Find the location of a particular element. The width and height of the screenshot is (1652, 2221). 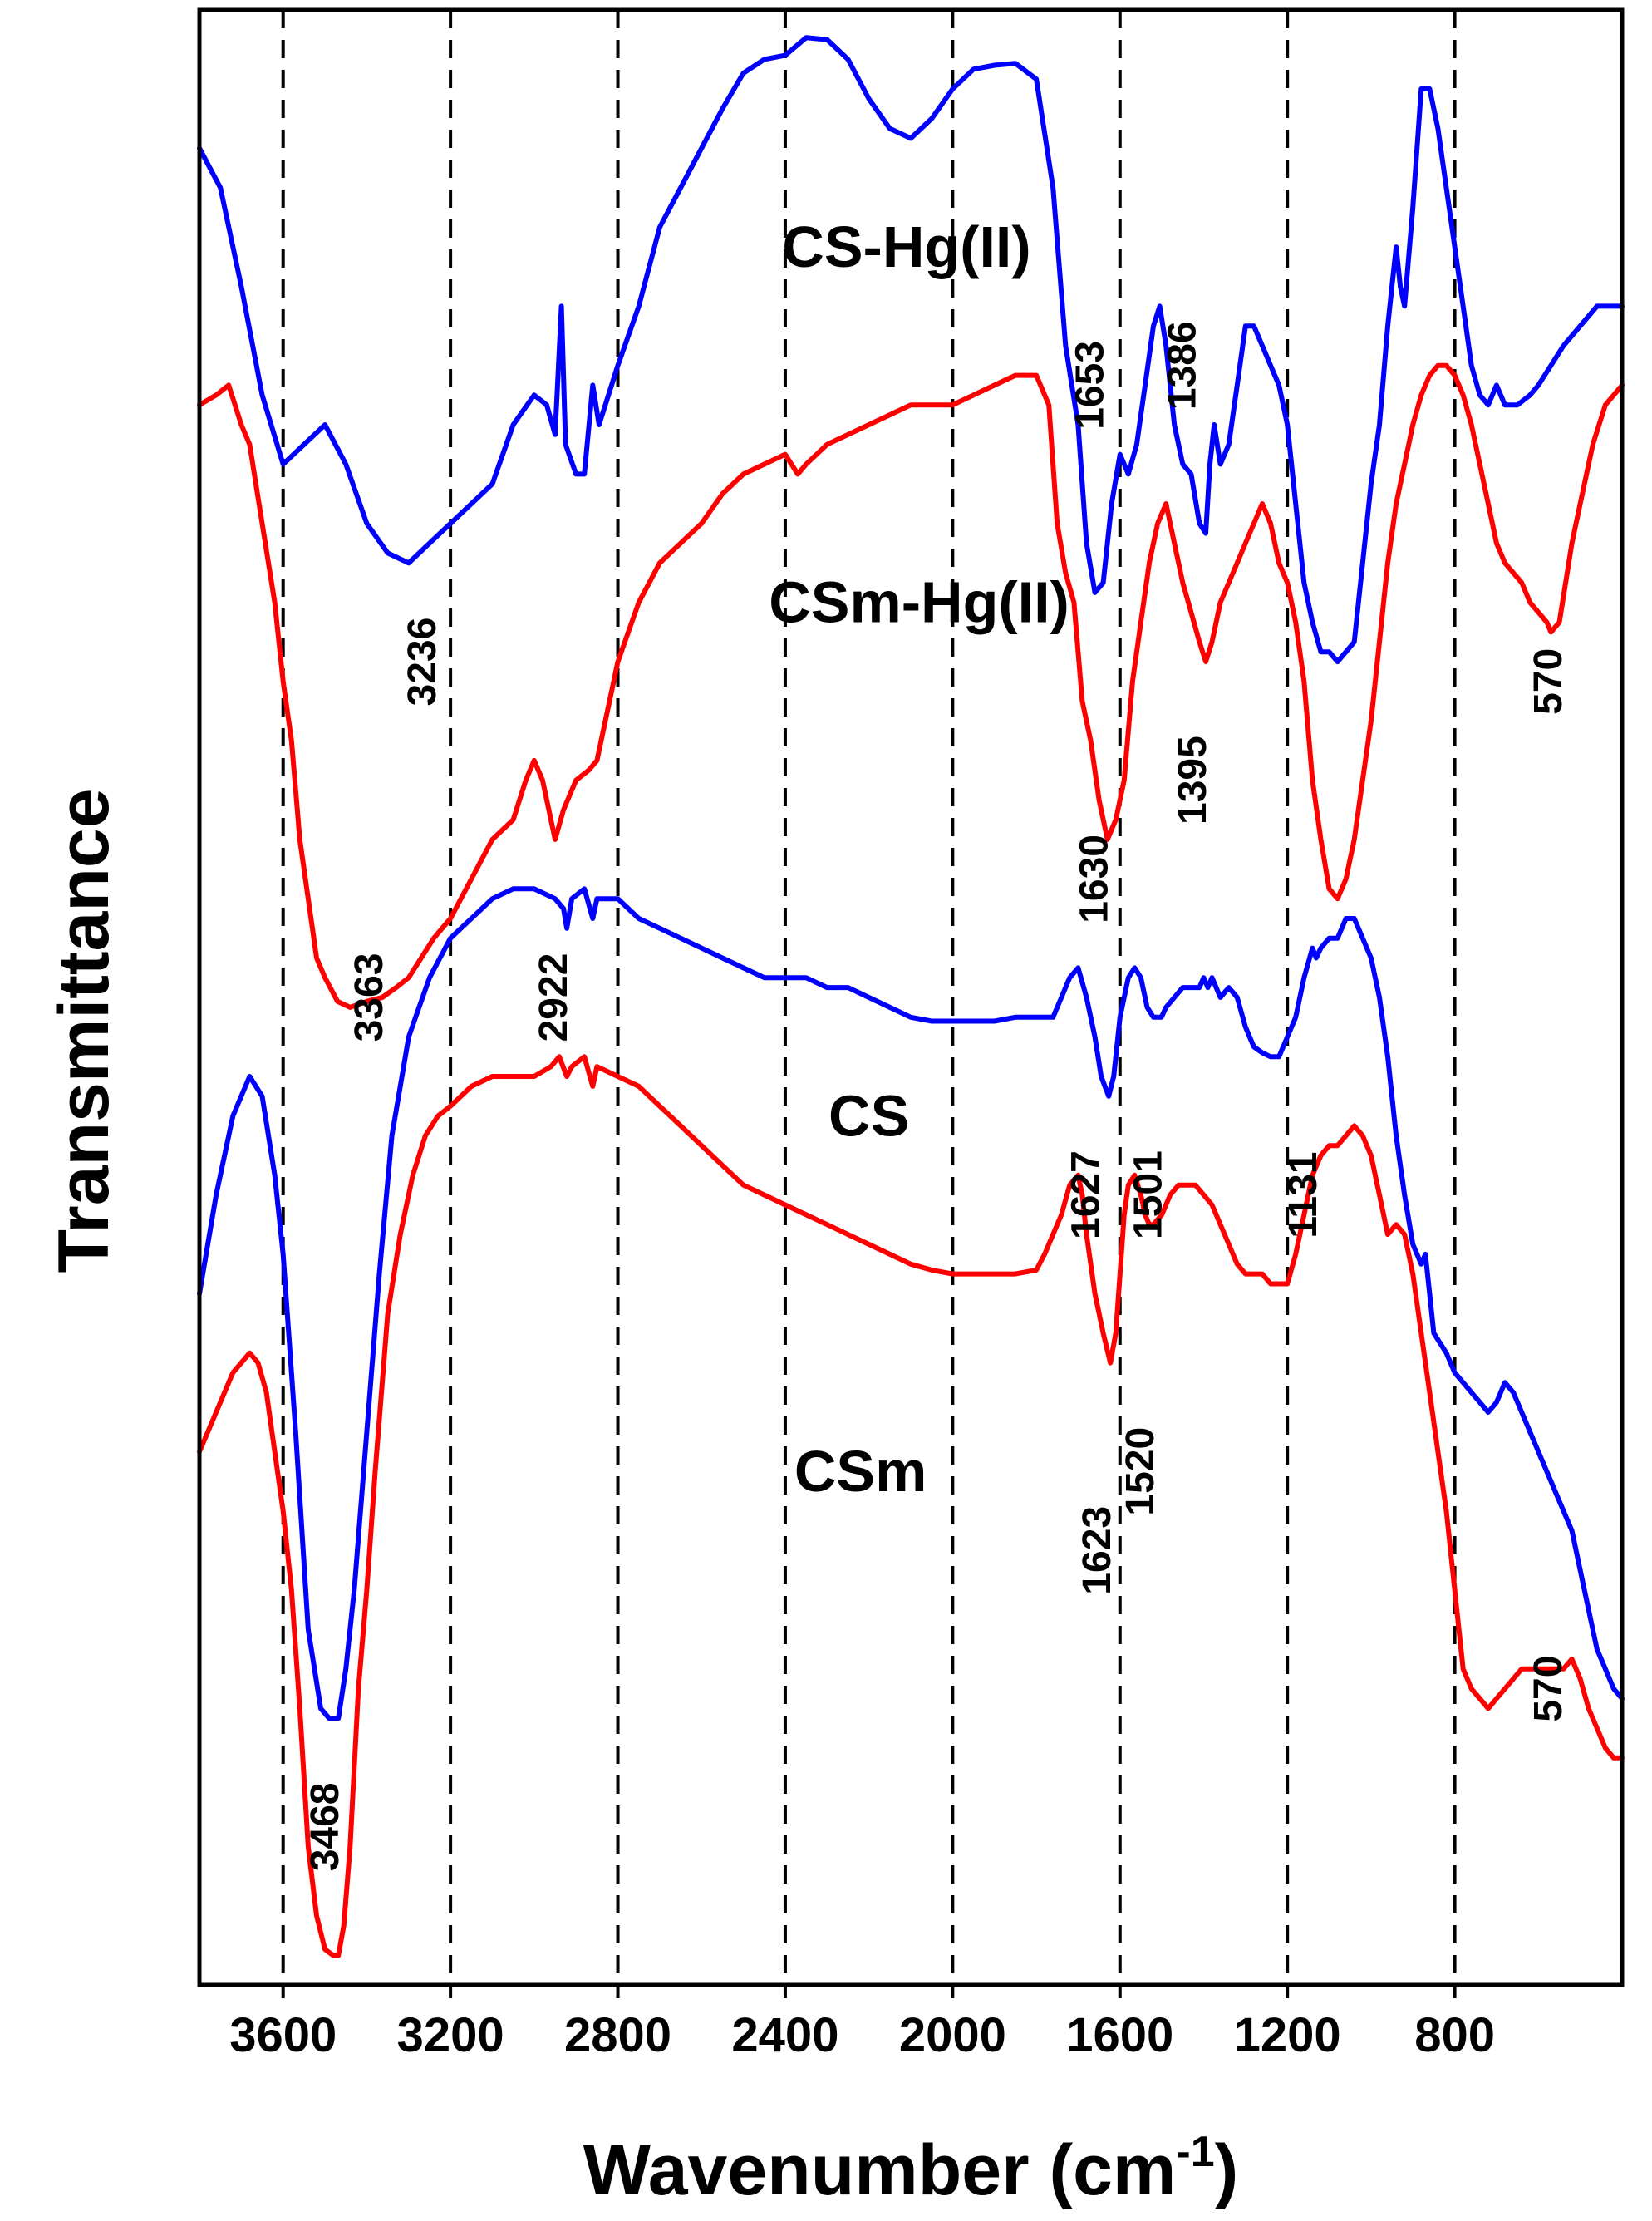

peak-label: 3363 is located at coordinates (369, 998).